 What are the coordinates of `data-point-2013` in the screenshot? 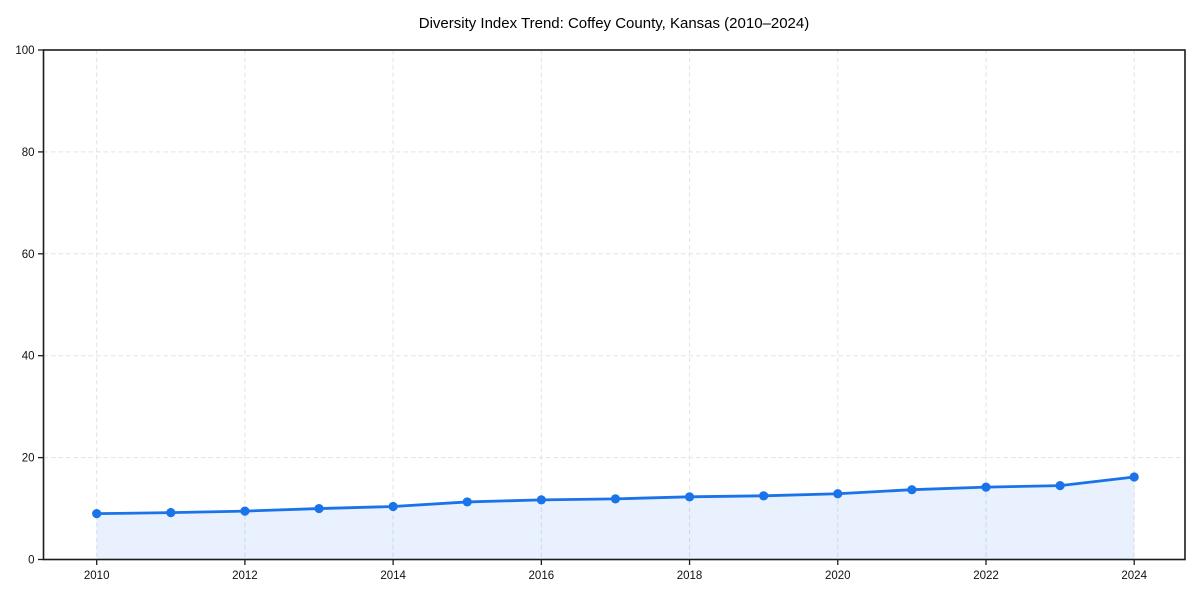 It's located at (319, 508).